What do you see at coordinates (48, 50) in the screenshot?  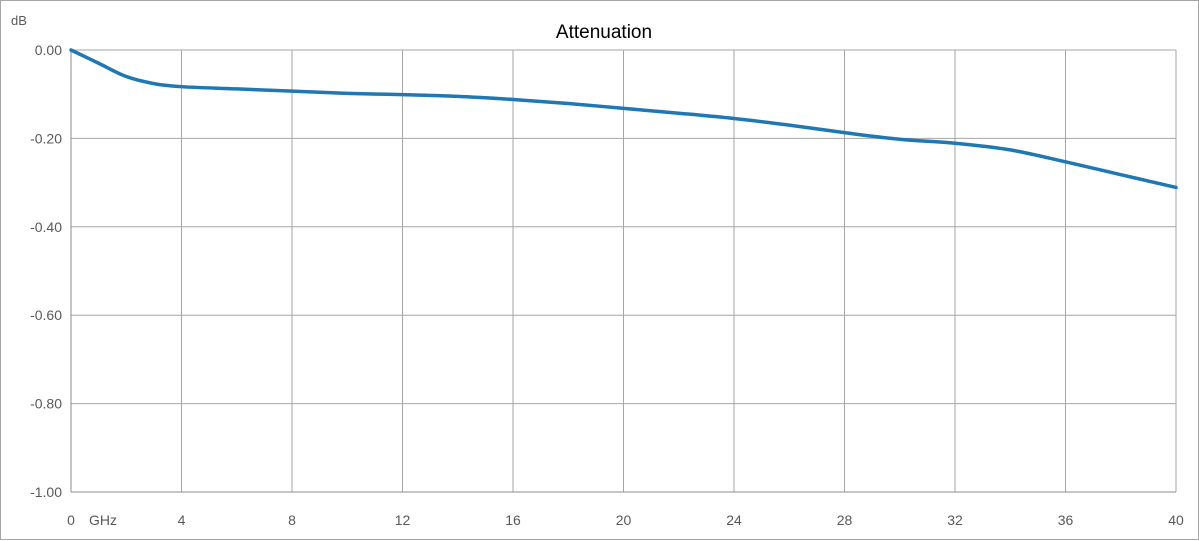 I see `y-tick-label: 0.00` at bounding box center [48, 50].